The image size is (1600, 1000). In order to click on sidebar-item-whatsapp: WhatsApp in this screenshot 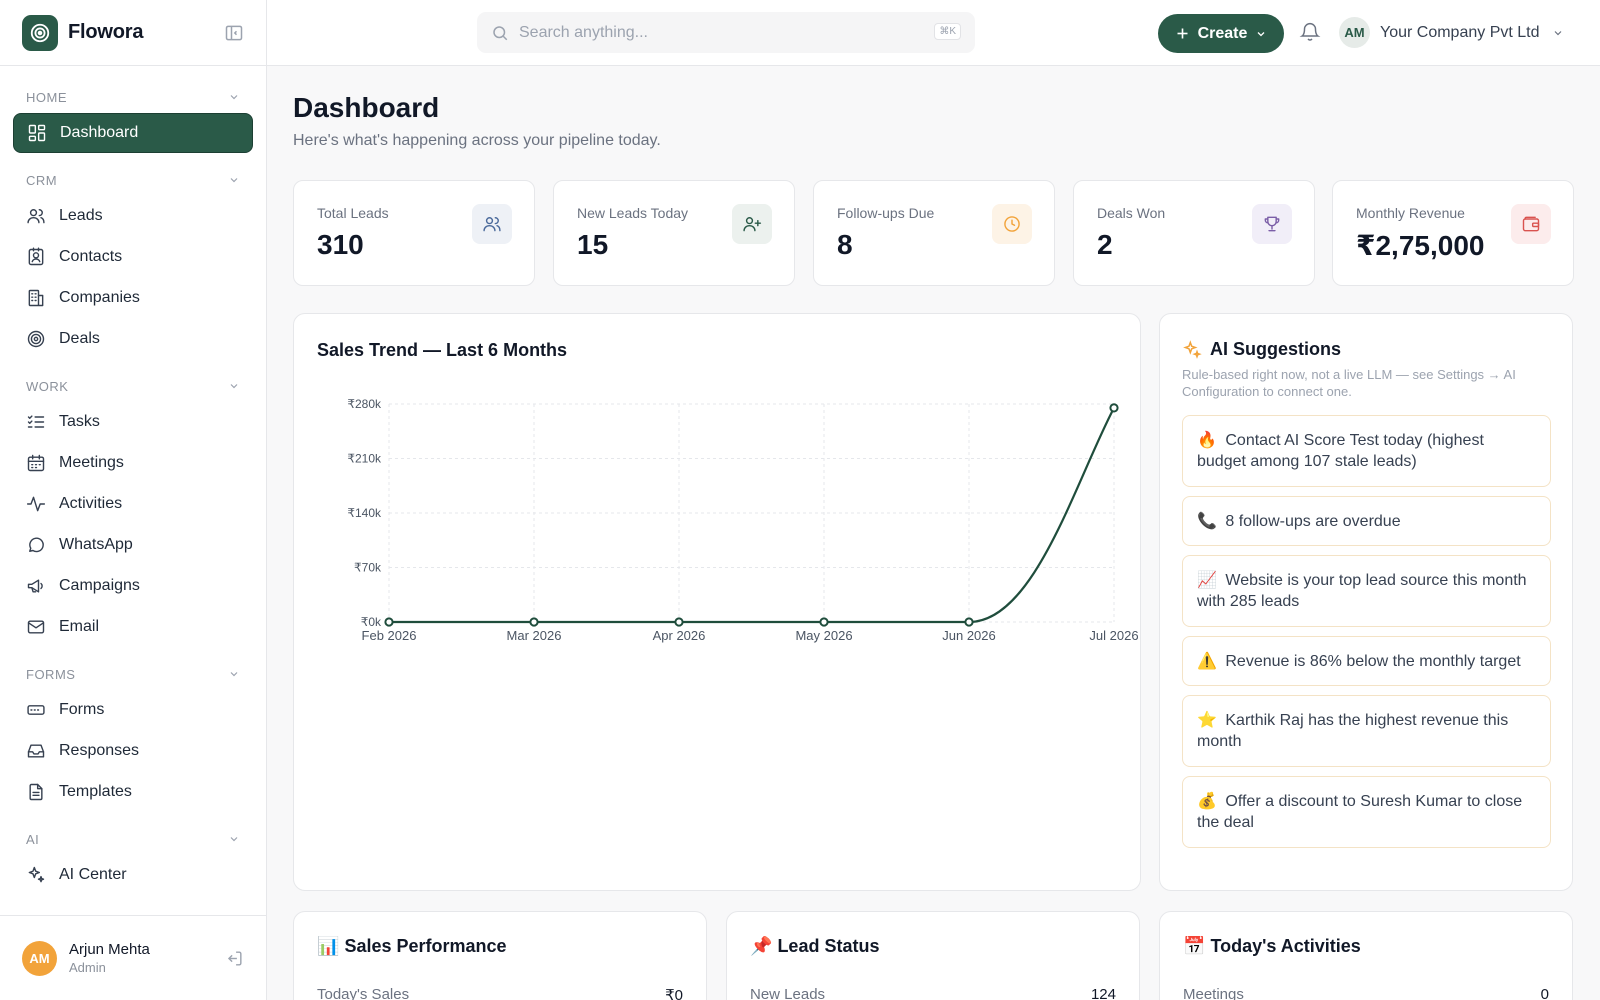, I will do `click(133, 545)`.